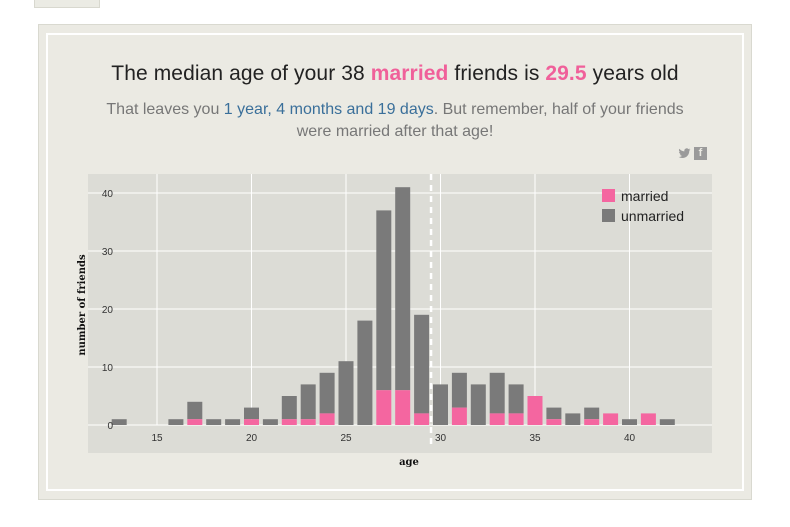 The width and height of the screenshot is (790, 527). Describe the element at coordinates (108, 194) in the screenshot. I see `y-tick-label: 40` at that location.